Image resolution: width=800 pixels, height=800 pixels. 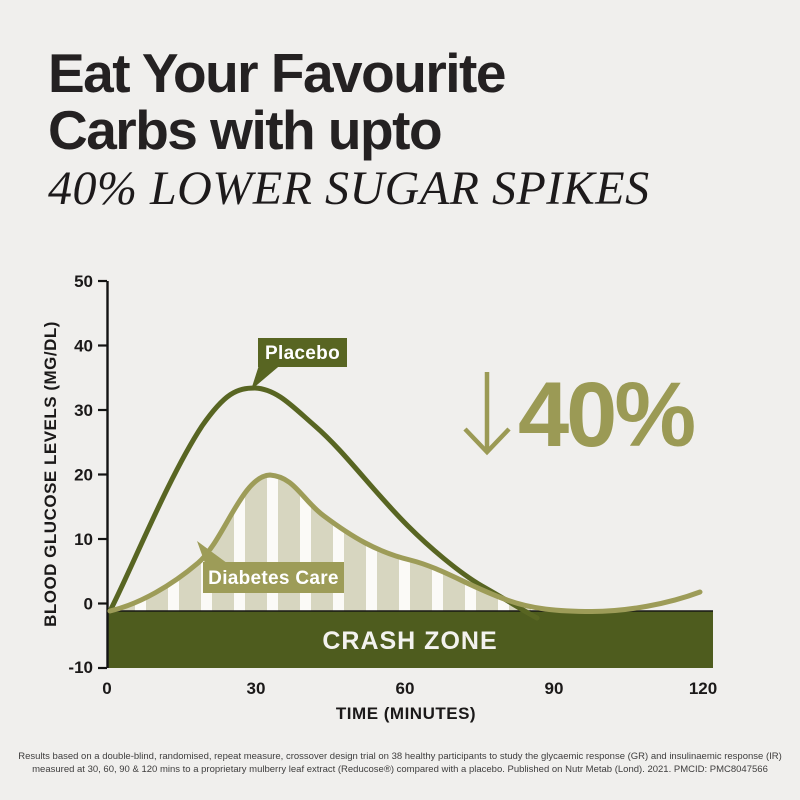 I want to click on diabetes-care-callout-label: Diabetes Care, so click(x=273, y=578).